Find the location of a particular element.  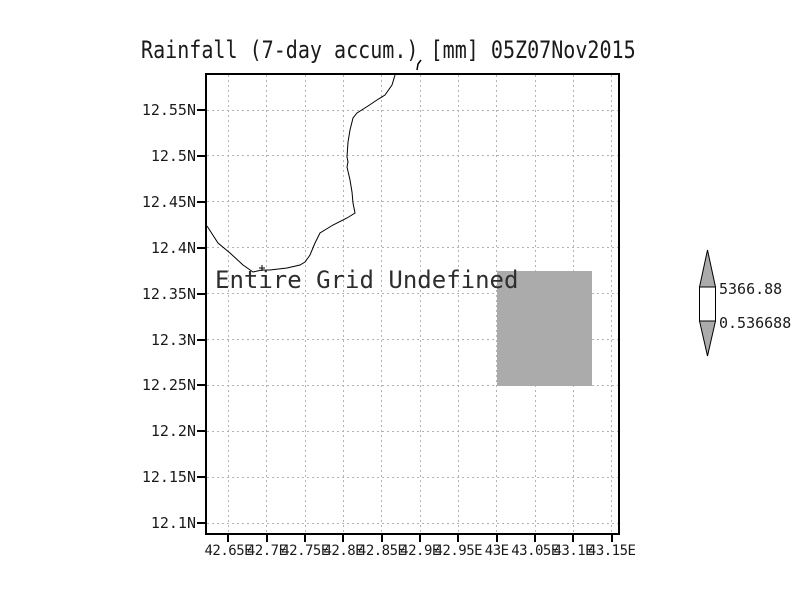

colorbar-arrow-down is located at coordinates (707, 338).